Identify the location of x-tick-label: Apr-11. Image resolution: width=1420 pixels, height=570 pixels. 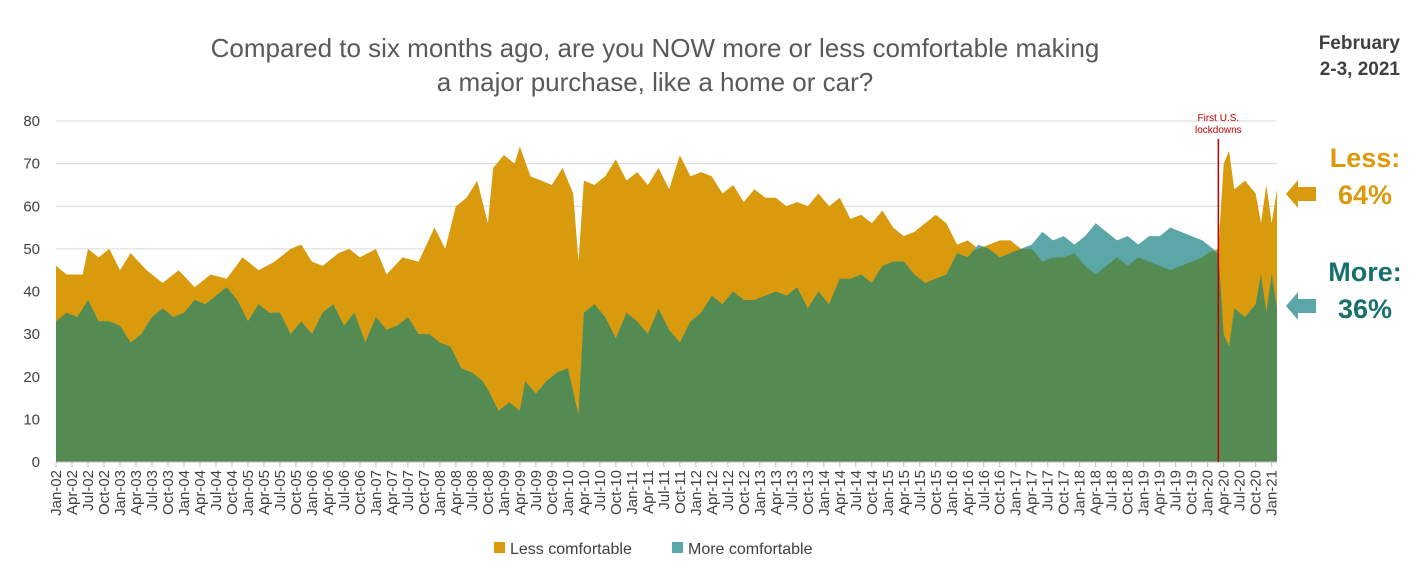
(648, 492).